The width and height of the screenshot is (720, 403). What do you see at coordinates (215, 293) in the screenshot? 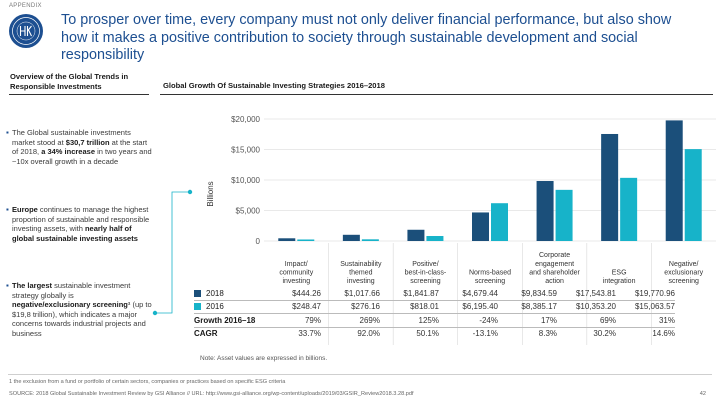
I see `legend-label: 2018` at bounding box center [215, 293].